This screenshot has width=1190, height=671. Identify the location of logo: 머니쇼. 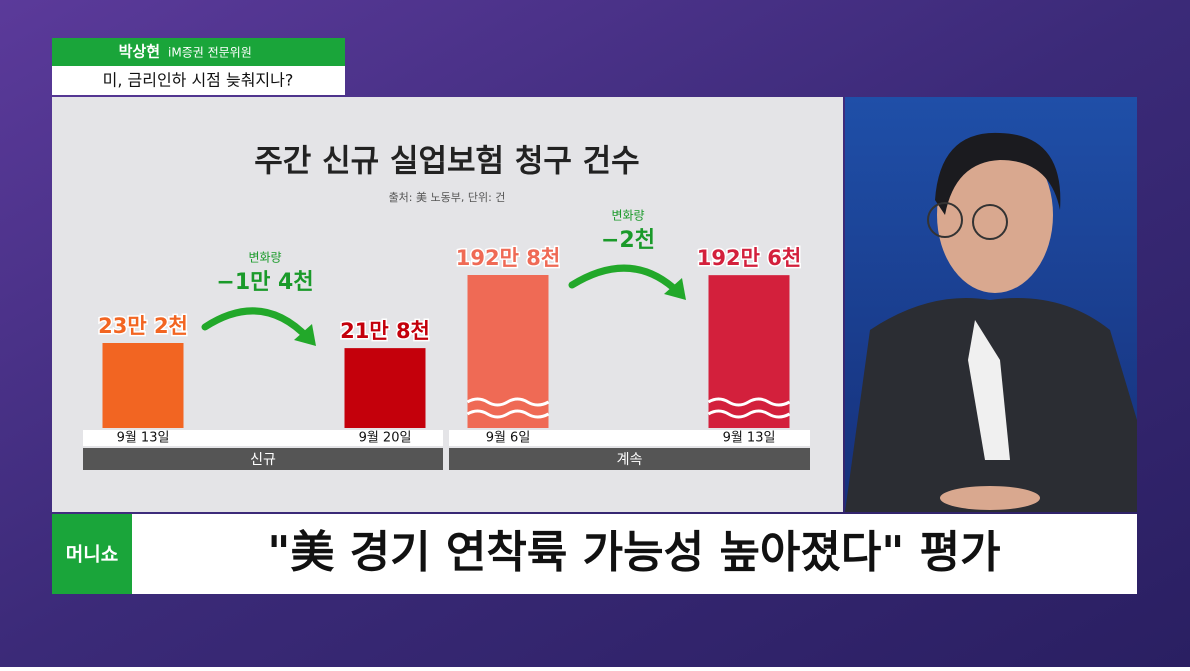
(92, 555).